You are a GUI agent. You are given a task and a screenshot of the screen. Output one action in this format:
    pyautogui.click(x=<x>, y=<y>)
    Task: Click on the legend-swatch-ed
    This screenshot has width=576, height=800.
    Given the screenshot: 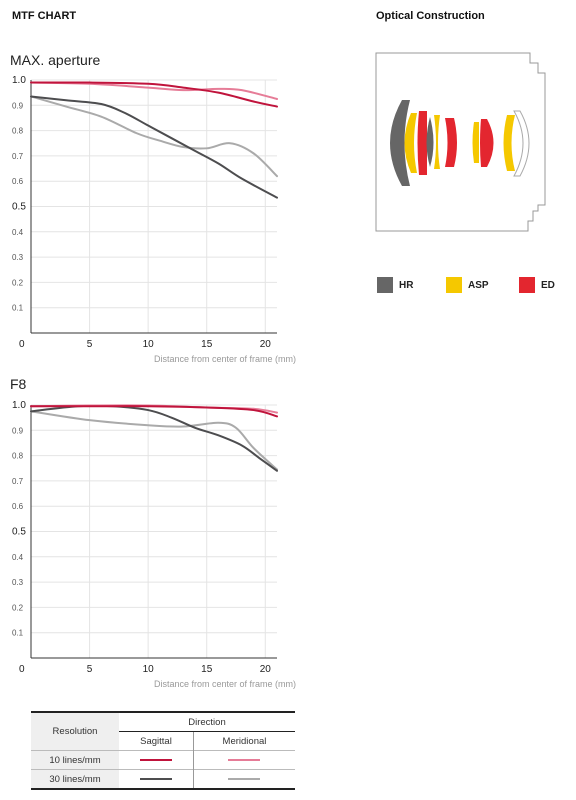 What is the action you would take?
    pyautogui.click(x=527, y=285)
    